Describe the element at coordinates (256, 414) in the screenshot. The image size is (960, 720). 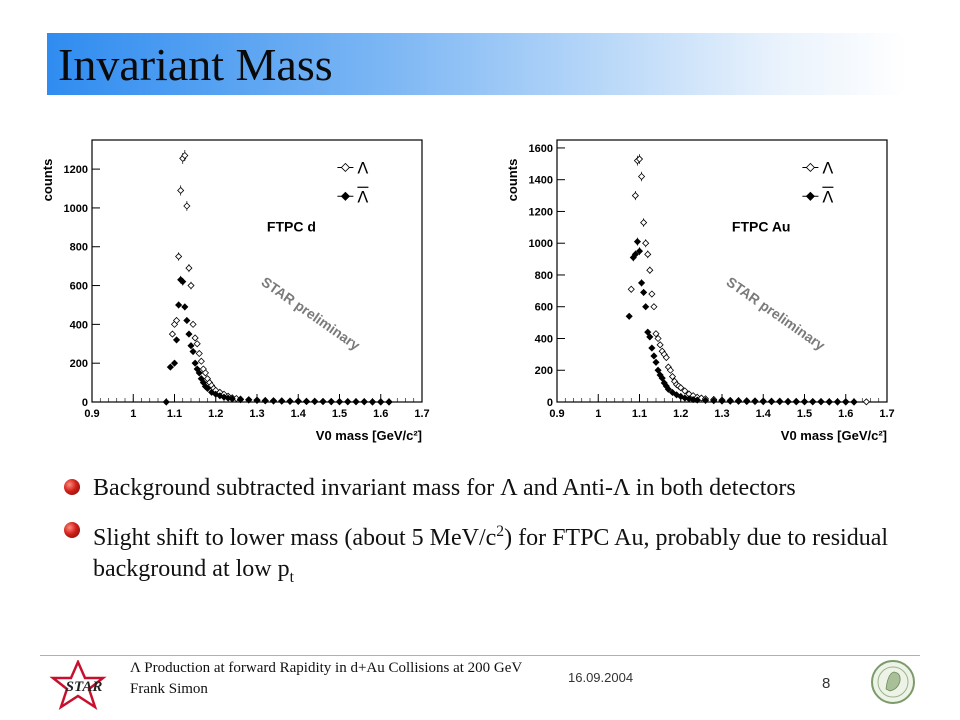
I see `x-tick-label: 1.3` at that location.